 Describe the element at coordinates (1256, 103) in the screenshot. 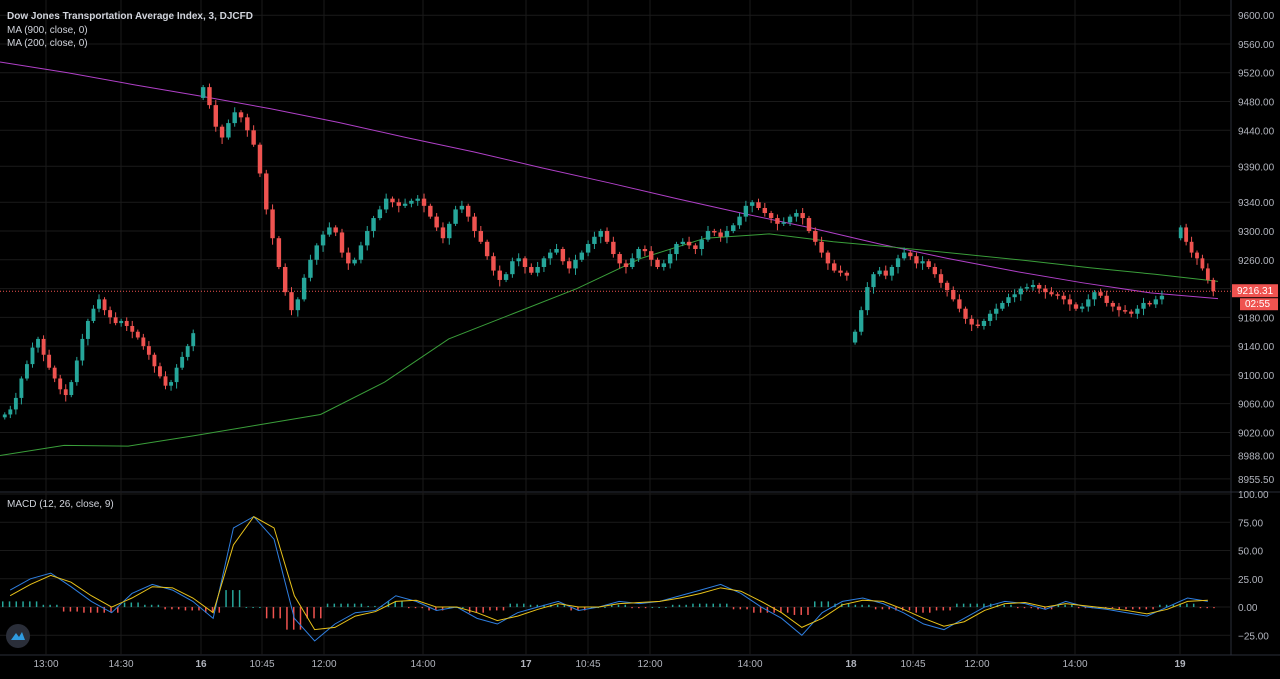

I see `price-tick-label: 9480.00` at that location.